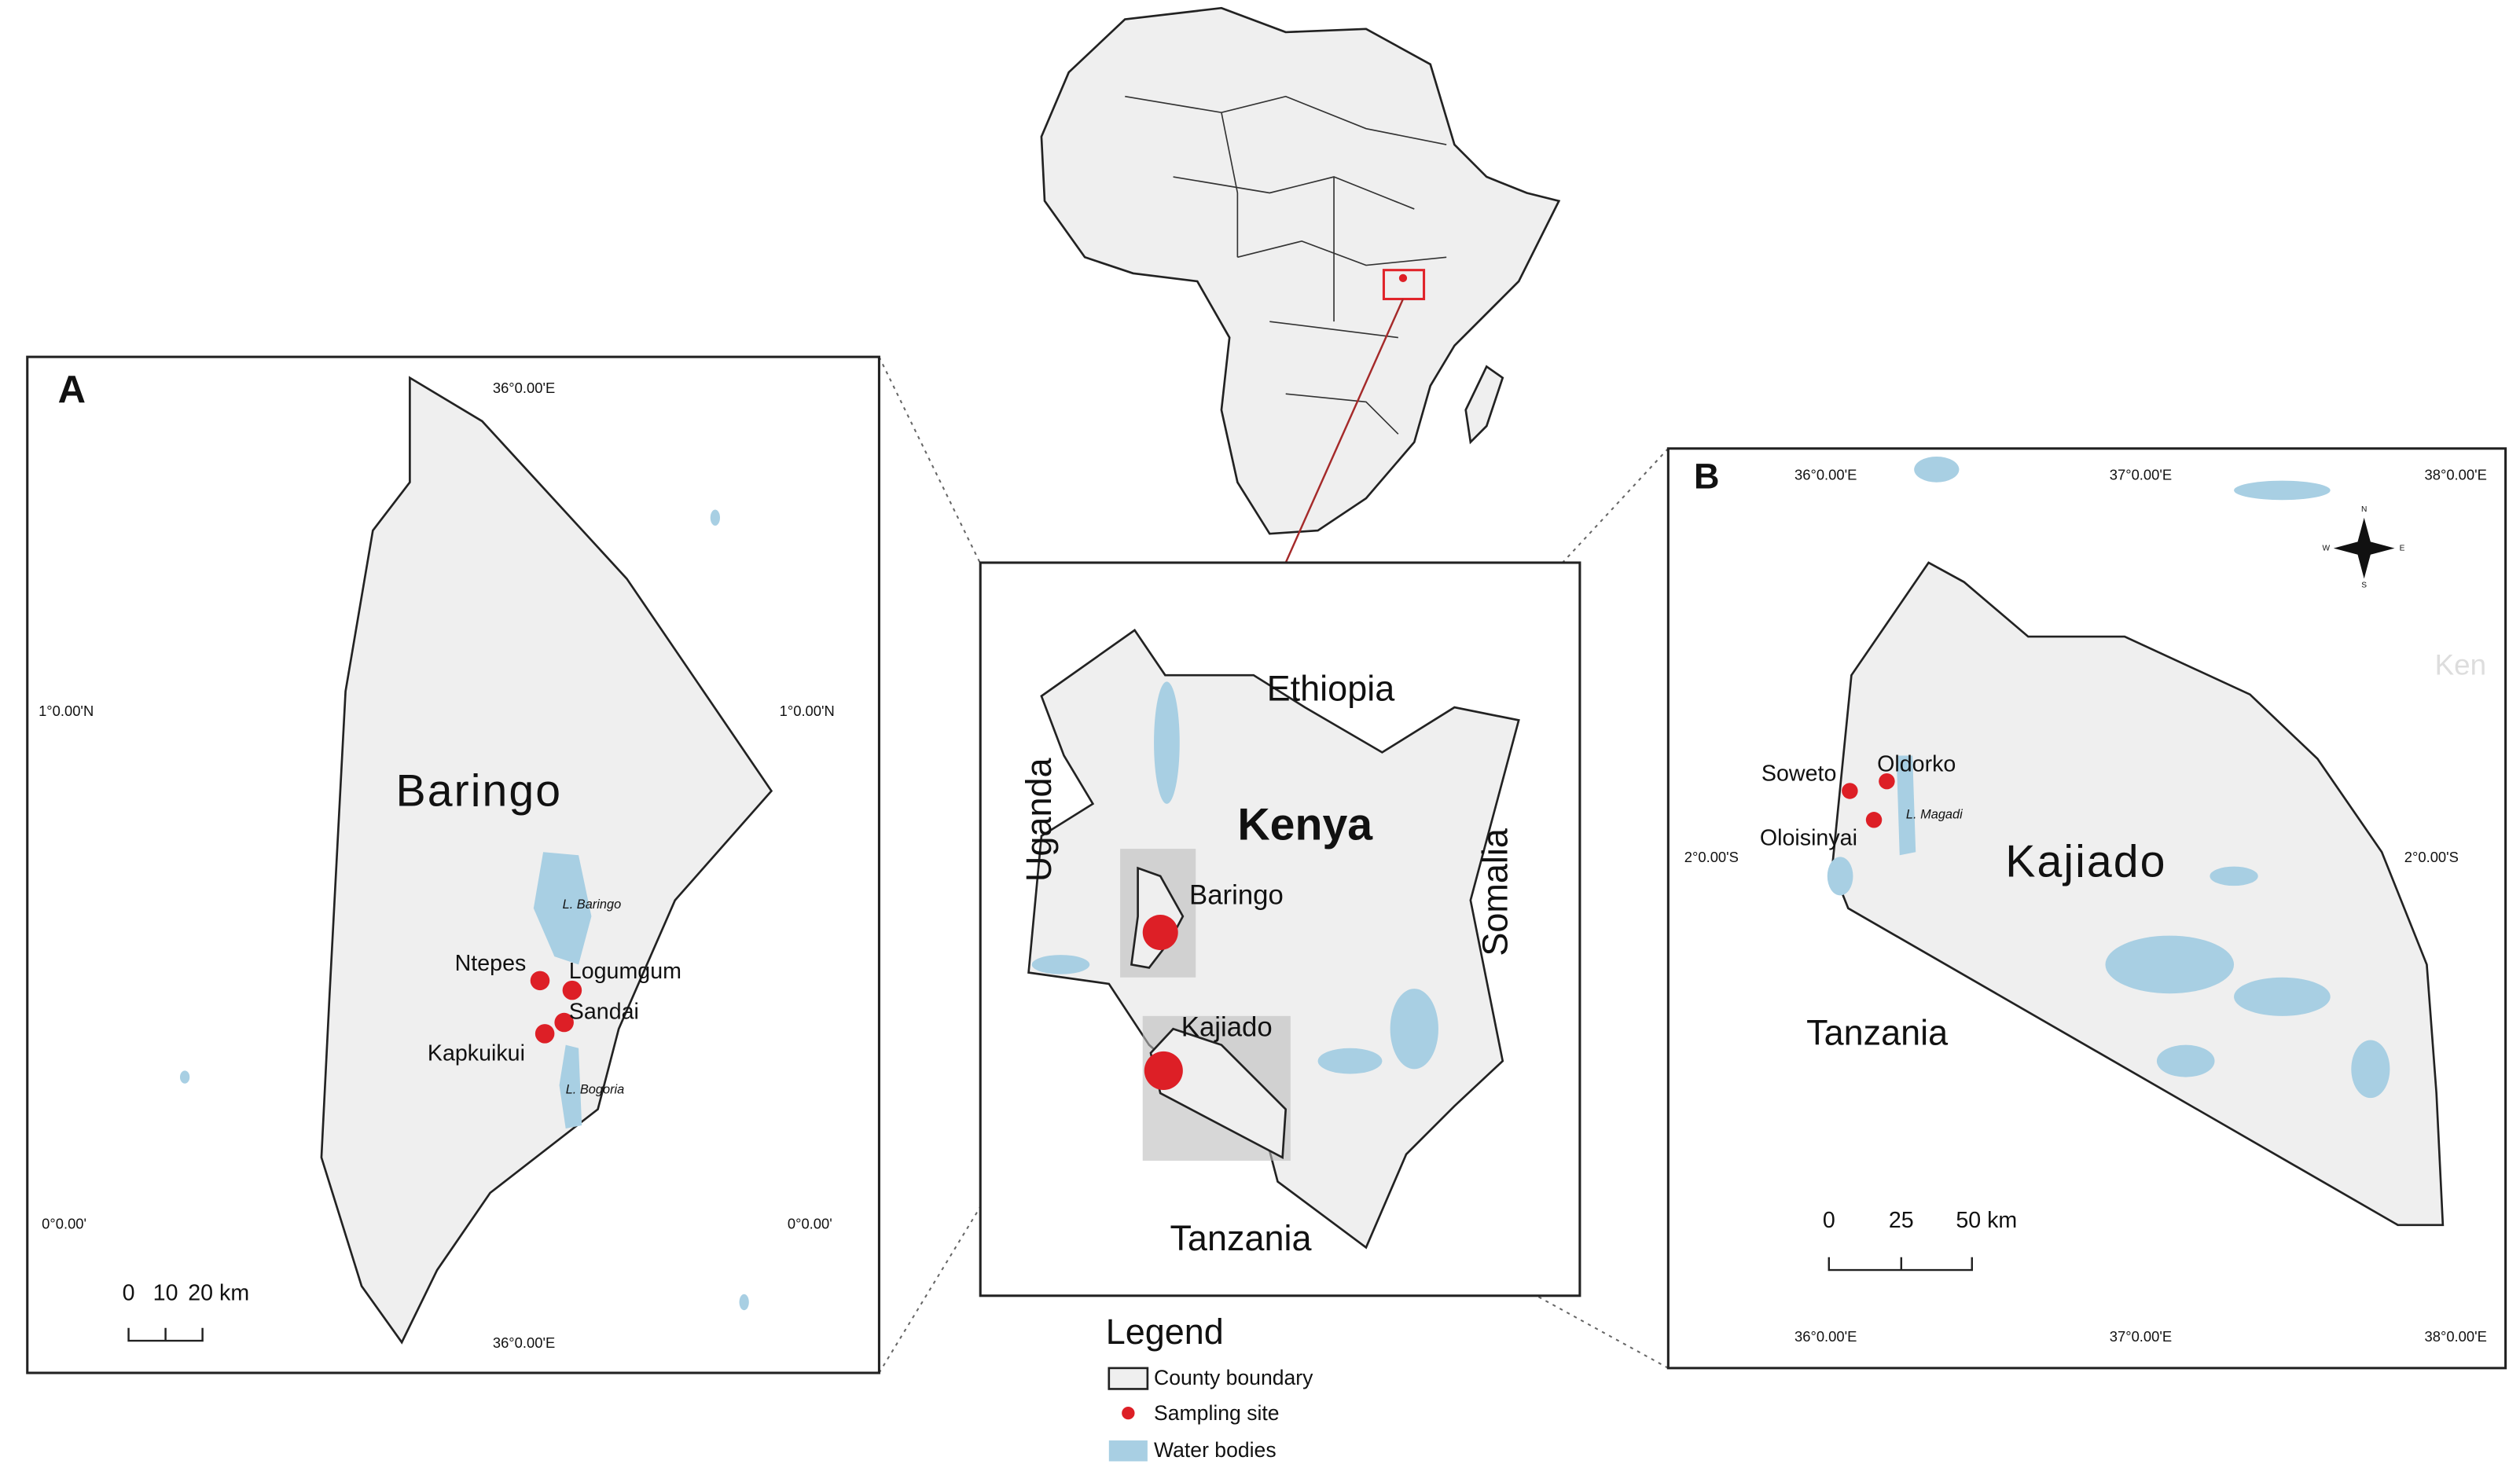 This screenshot has width=2520, height=1479. Describe the element at coordinates (562, 908) in the screenshot. I see `lake-baringo` at that location.